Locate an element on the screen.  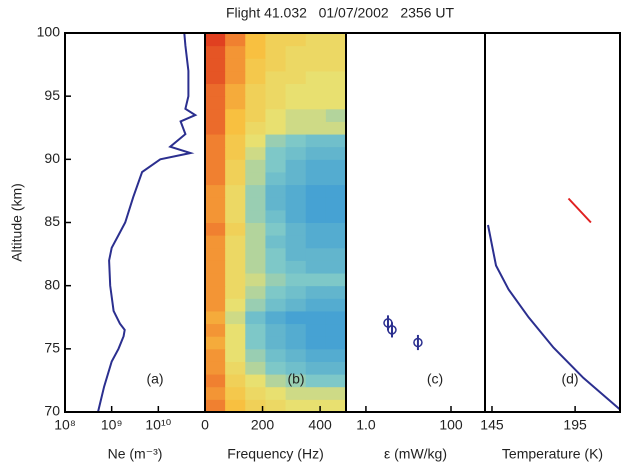
x-tick-label: 0 is located at coordinates (205, 425).